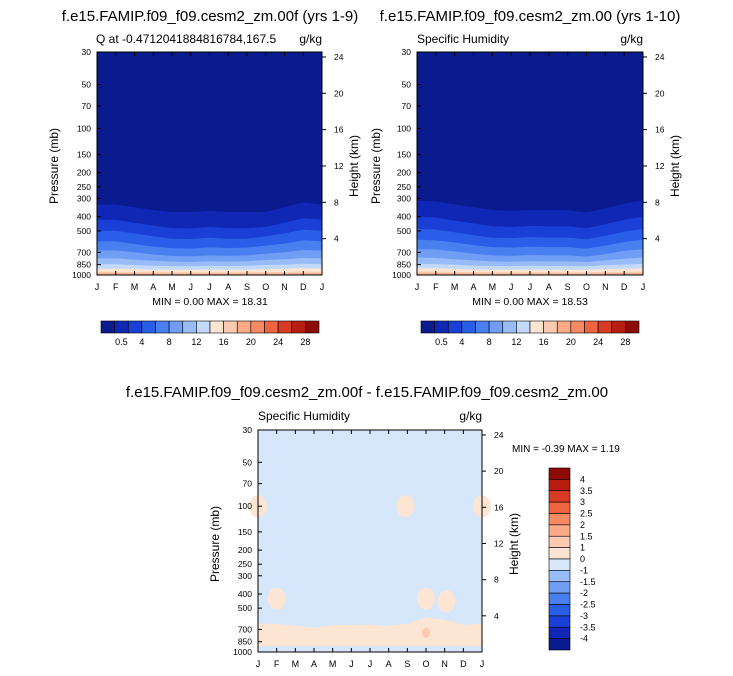 The width and height of the screenshot is (733, 676). Describe the element at coordinates (586, 536) in the screenshot. I see `colorbar-label: 1.5` at that location.